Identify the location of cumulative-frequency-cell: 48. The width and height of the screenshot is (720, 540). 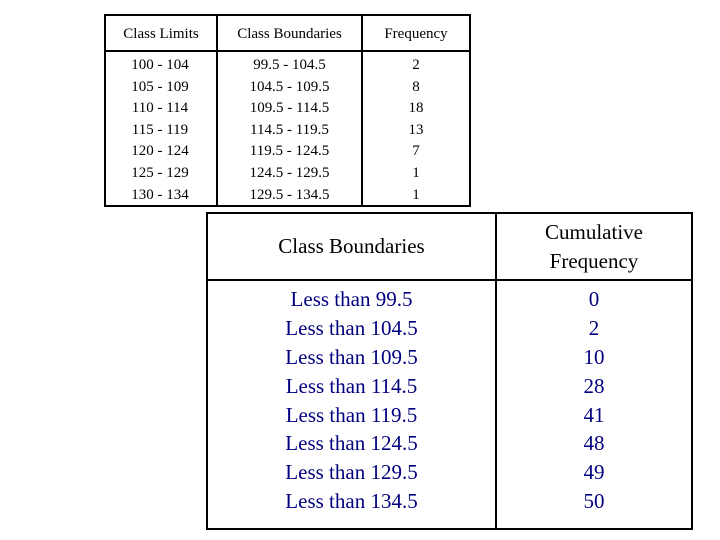
(594, 443).